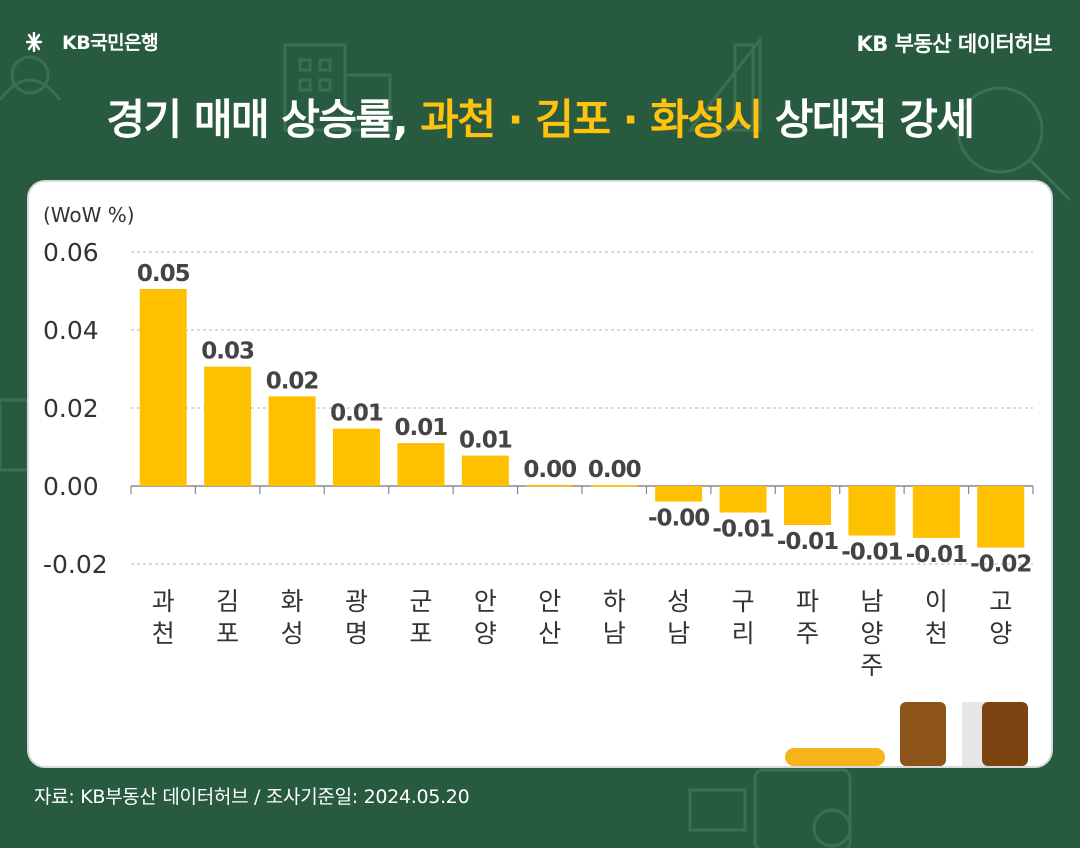 The width and height of the screenshot is (1080, 848). What do you see at coordinates (227, 352) in the screenshot?
I see `data-label: 0.03` at bounding box center [227, 352].